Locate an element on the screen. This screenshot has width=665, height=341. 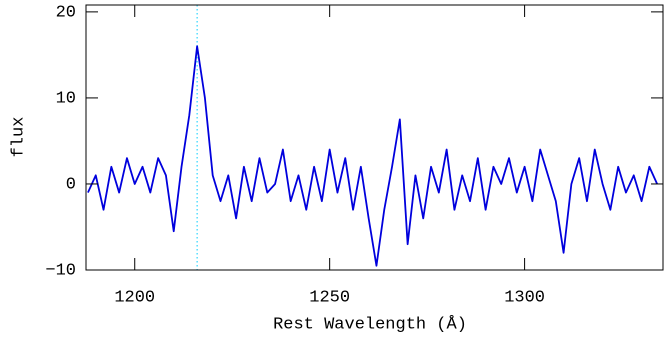
y-tick-label: −10 is located at coordinates (60, 270).